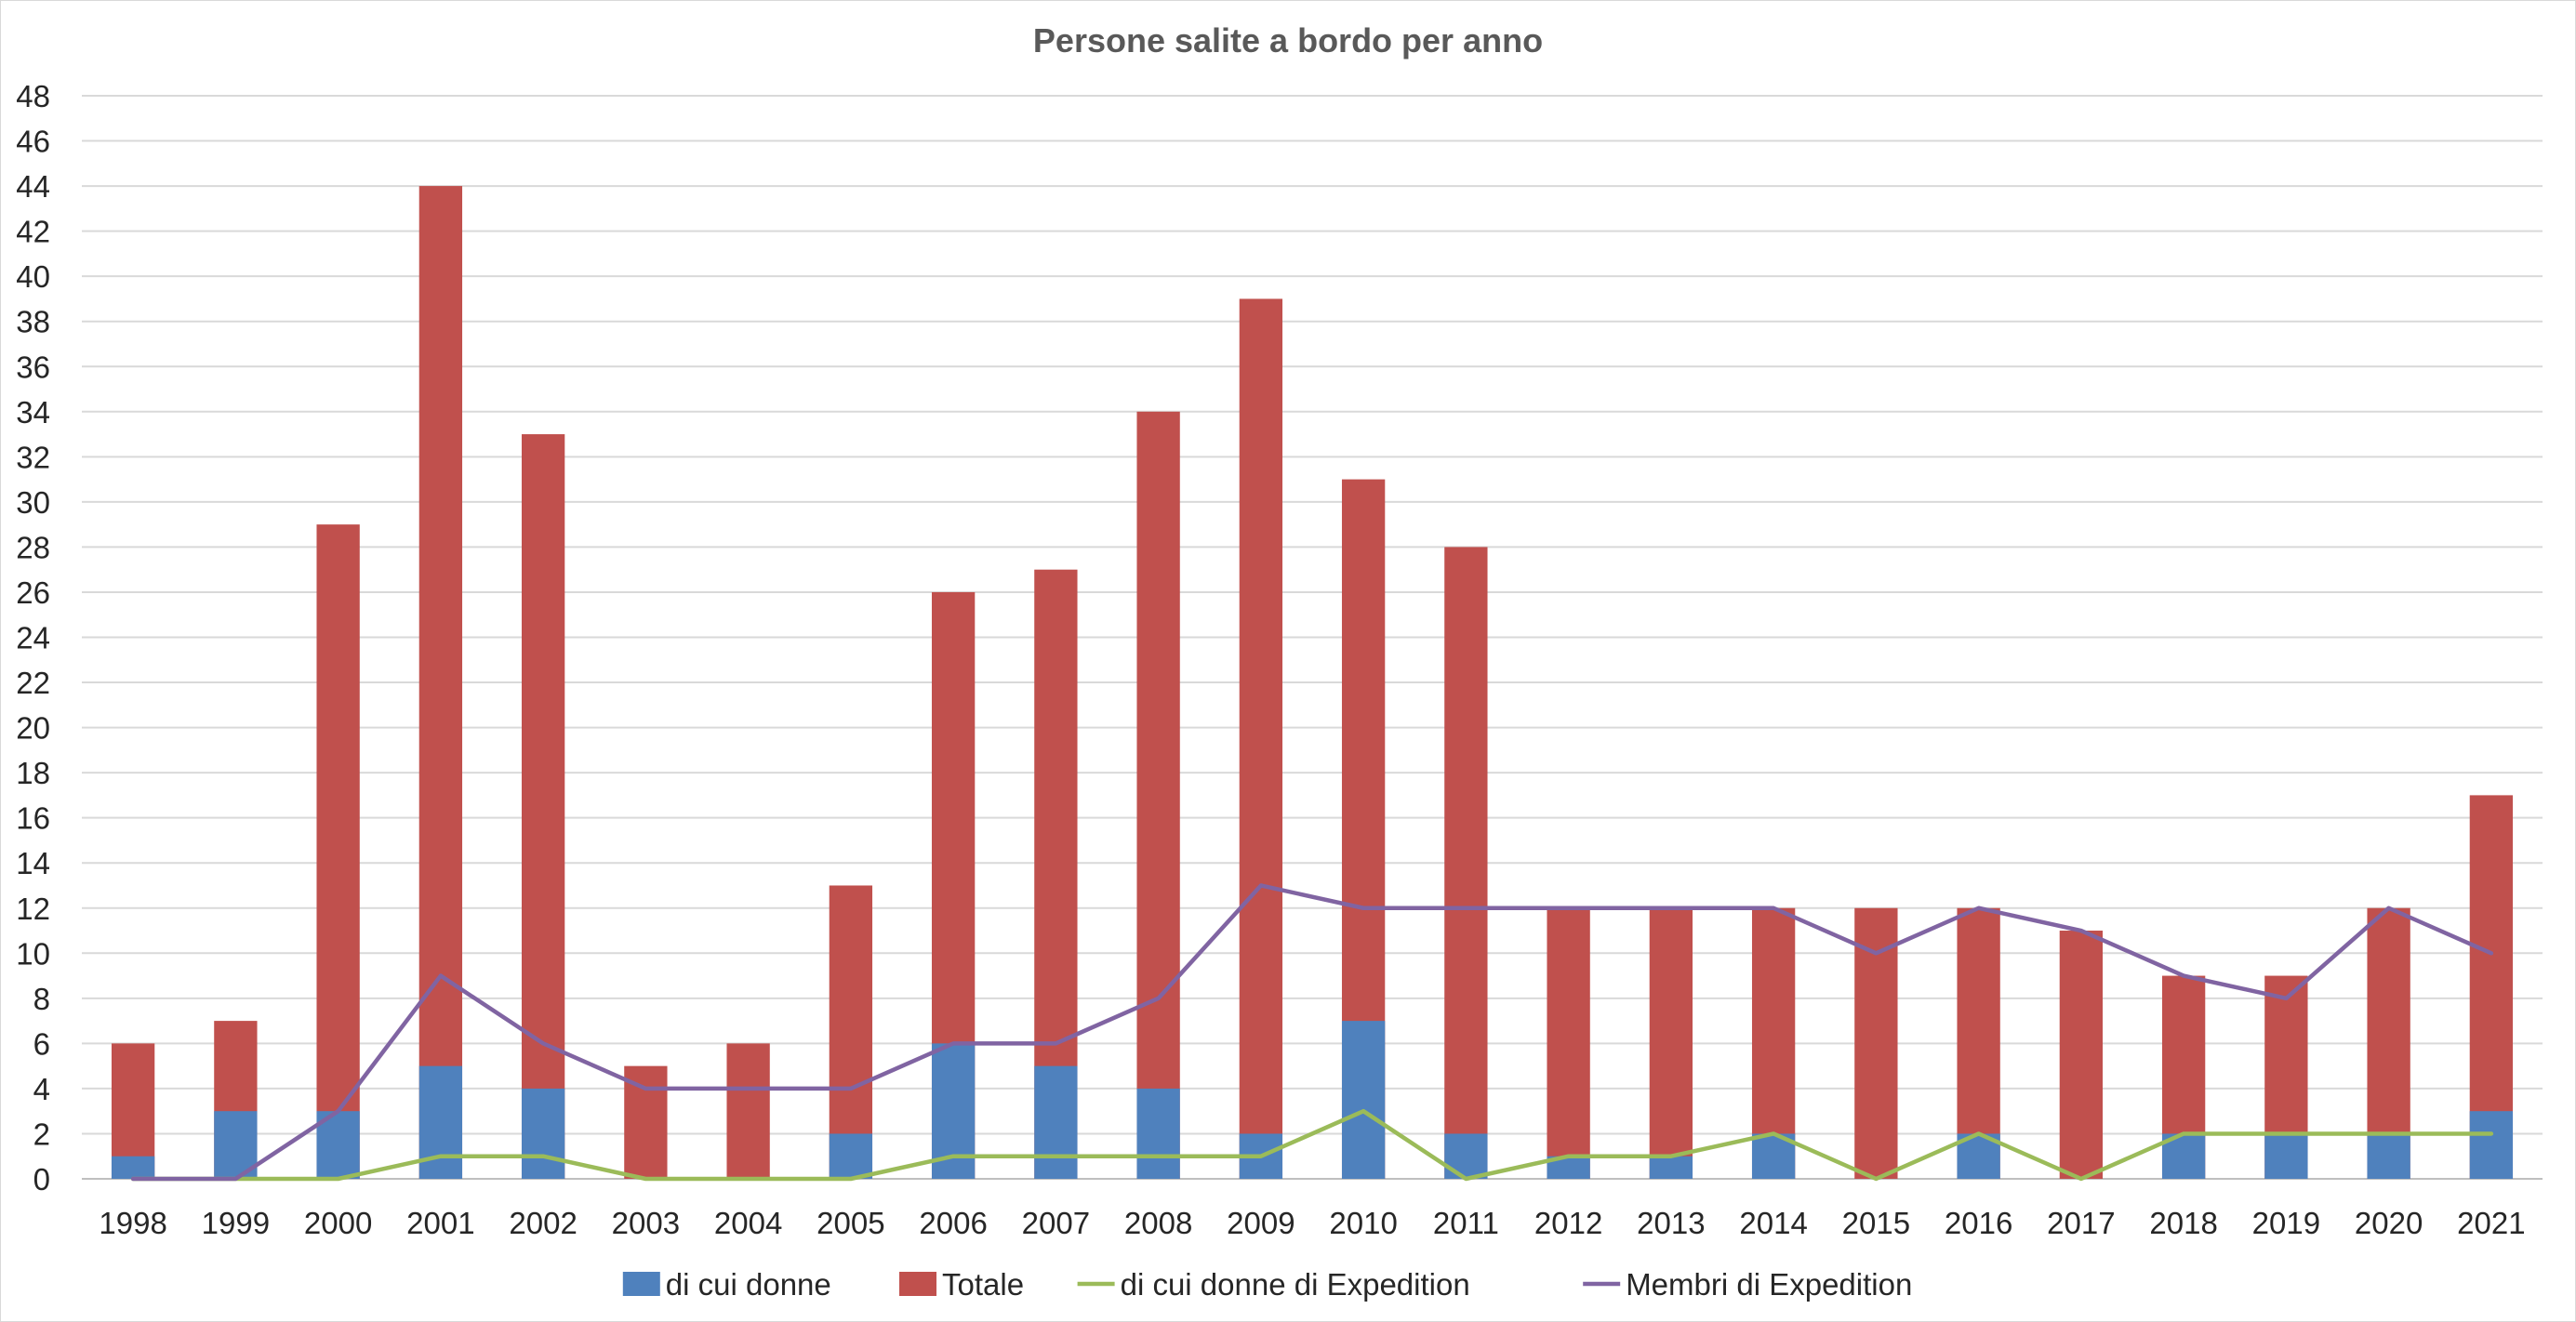 The width and height of the screenshot is (2576, 1322). Describe the element at coordinates (1876, 1223) in the screenshot. I see `x-tick-label: 2015` at that location.